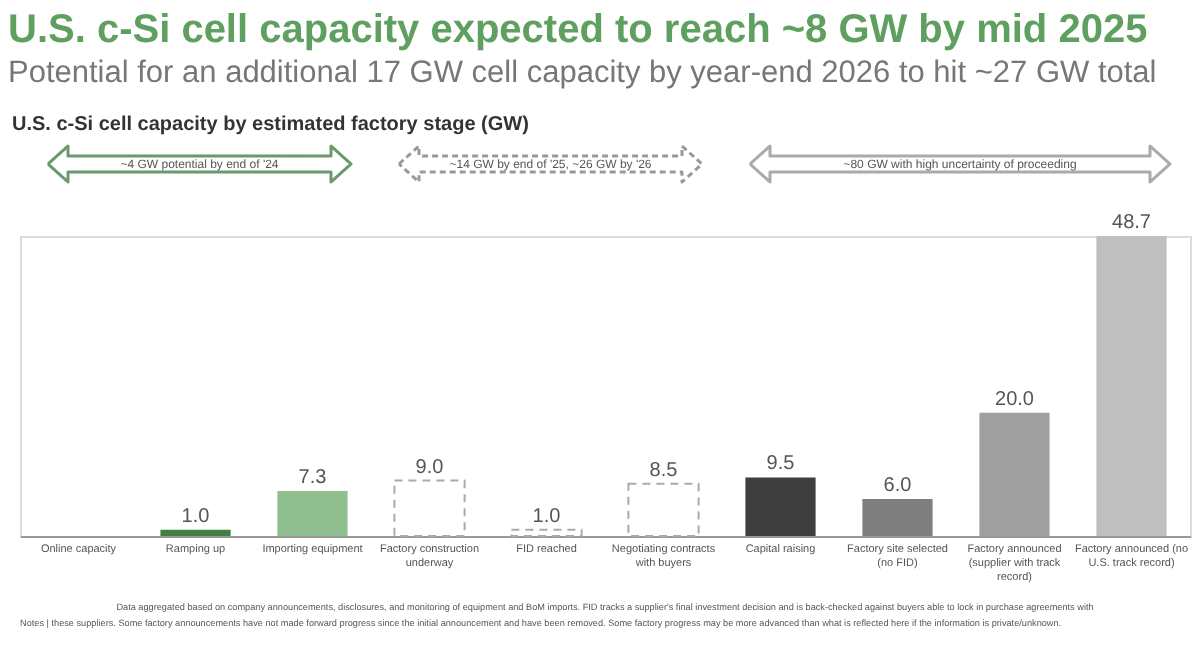 This screenshot has height=662, width=1200. What do you see at coordinates (1132, 223) in the screenshot?
I see `data-label: 48.7` at bounding box center [1132, 223].